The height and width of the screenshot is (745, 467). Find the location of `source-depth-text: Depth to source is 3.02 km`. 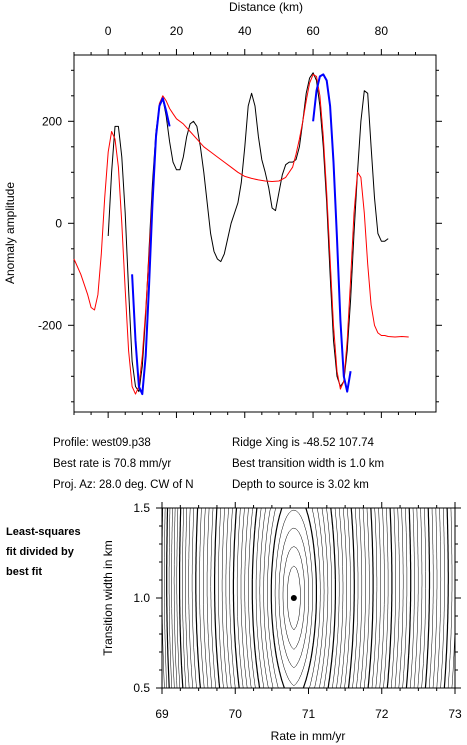

source-depth-text: Depth to source is 3.02 km is located at coordinates (300, 485).